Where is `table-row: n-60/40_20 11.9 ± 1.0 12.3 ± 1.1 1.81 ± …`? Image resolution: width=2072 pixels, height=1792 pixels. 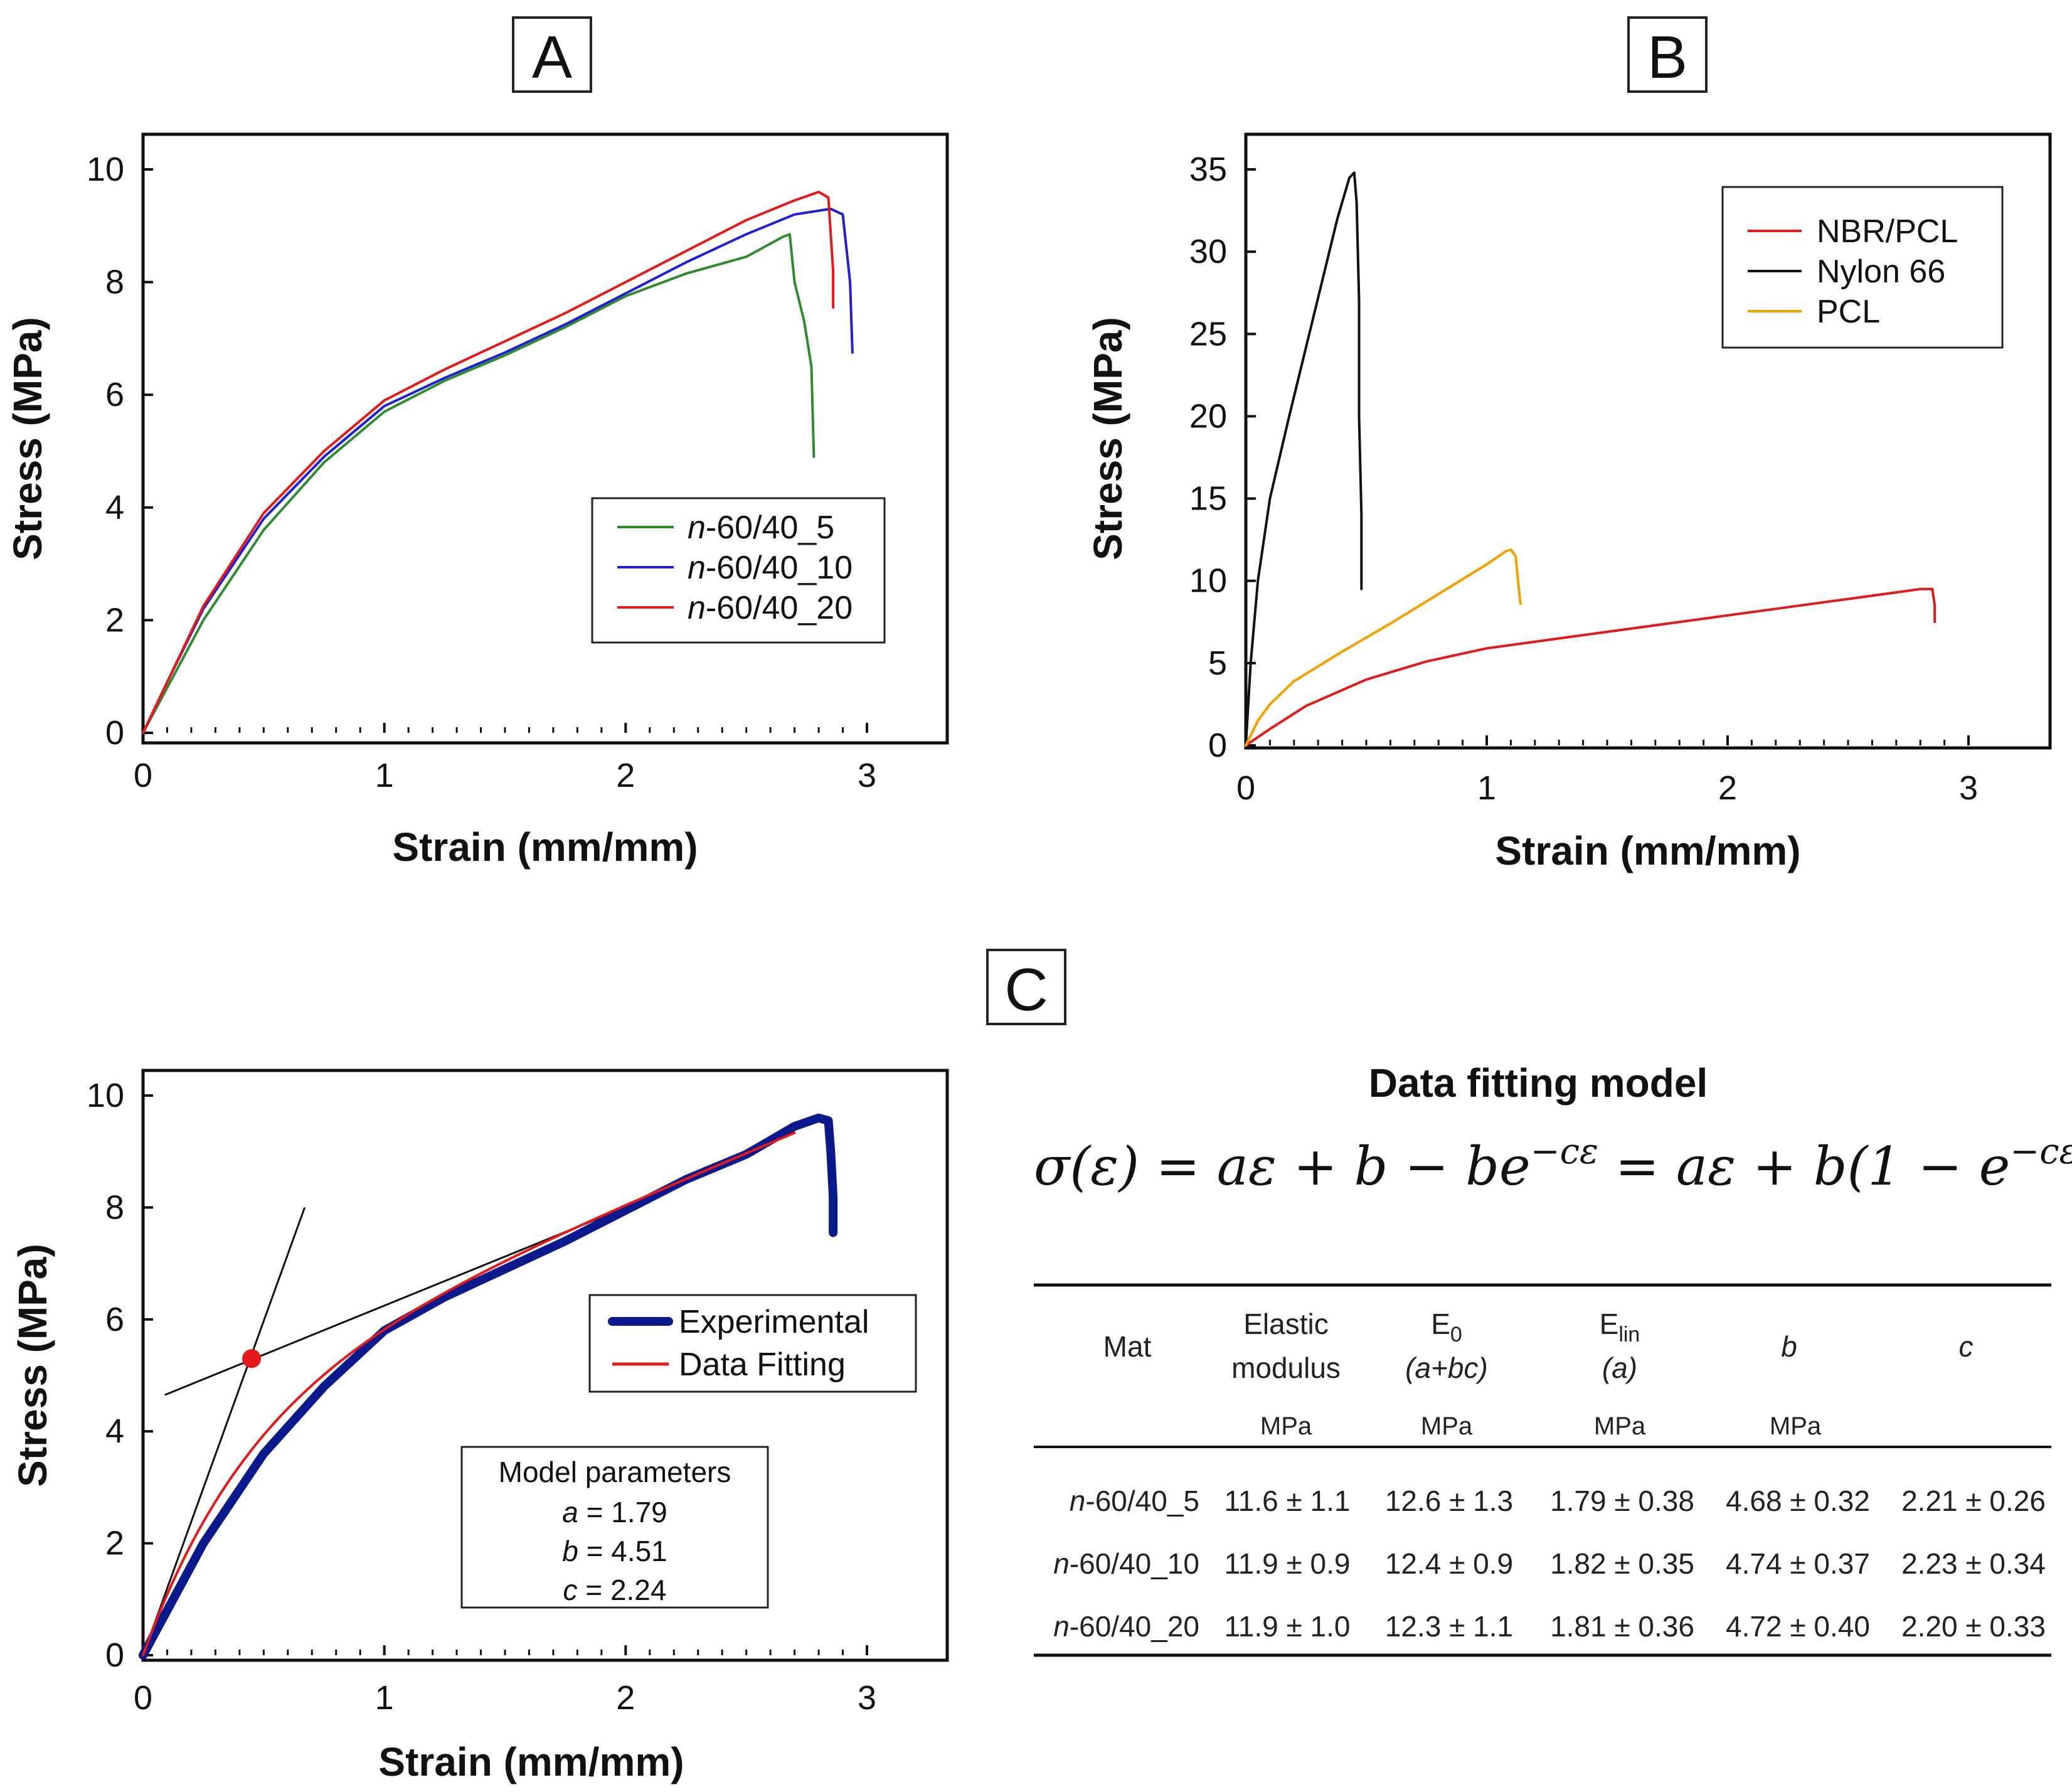
table-row: n-60/40_20 11.9 ± 1.0 12.3 ± 1.1 1.81 ± … is located at coordinates (1549, 1626).